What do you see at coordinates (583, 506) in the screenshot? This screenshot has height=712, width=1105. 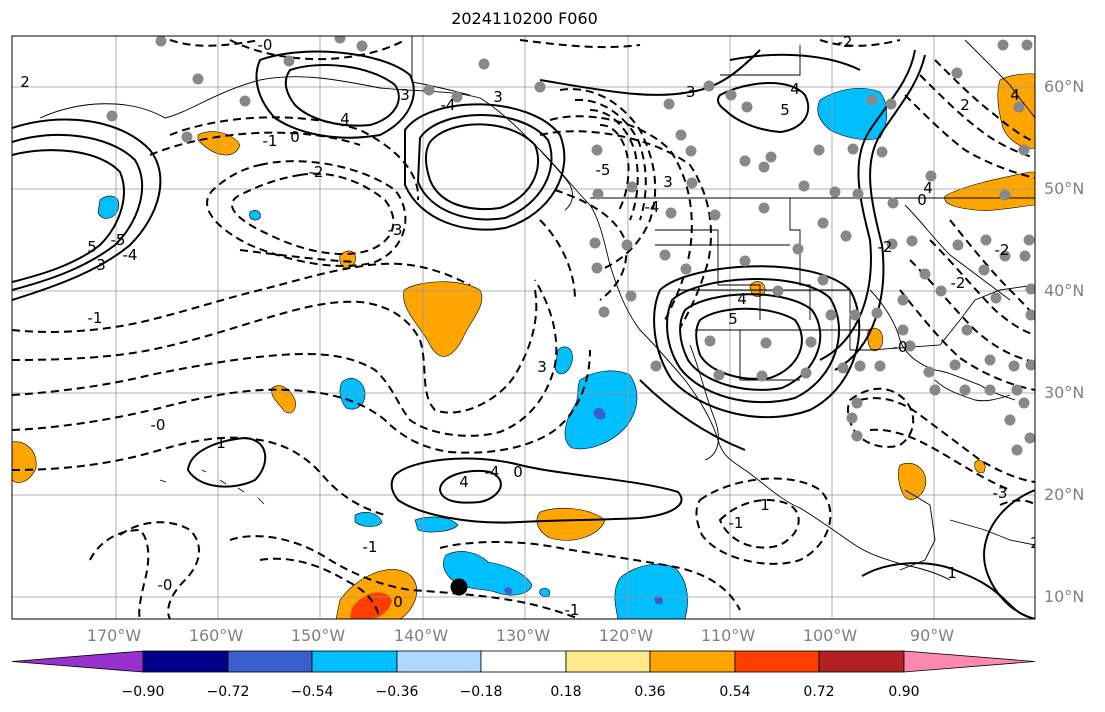 I see `strong-negative-anomaly-shading` at bounding box center [583, 506].